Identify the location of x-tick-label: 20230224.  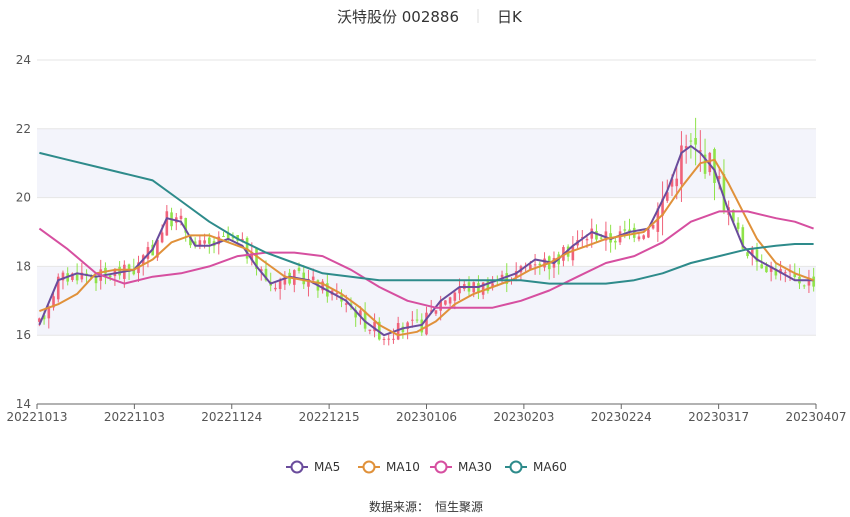
(621, 417).